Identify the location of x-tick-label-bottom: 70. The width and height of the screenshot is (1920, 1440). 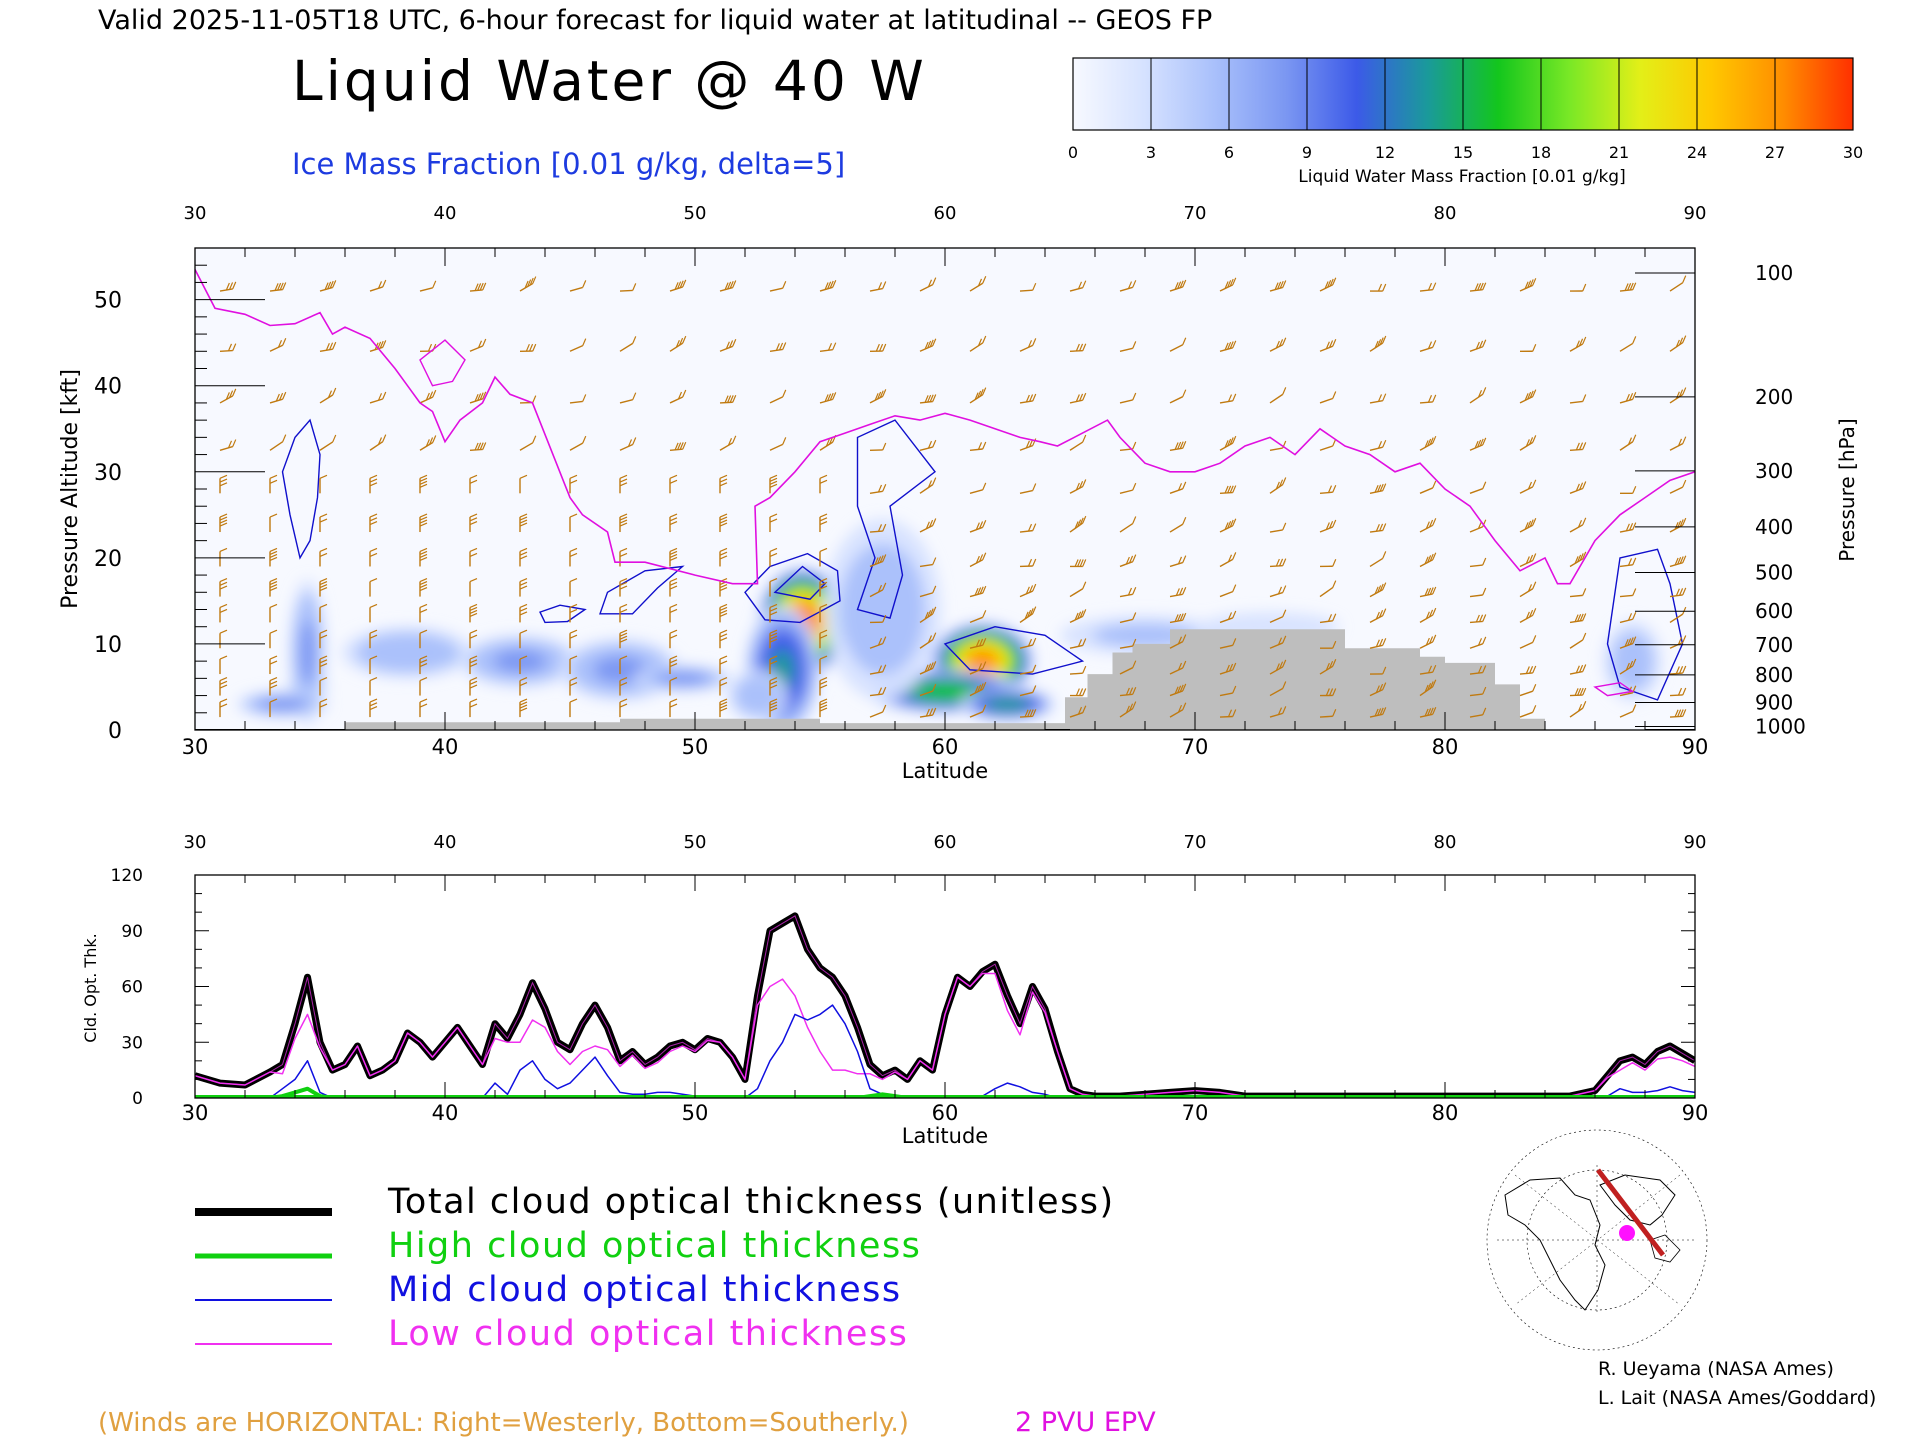
(1195, 747).